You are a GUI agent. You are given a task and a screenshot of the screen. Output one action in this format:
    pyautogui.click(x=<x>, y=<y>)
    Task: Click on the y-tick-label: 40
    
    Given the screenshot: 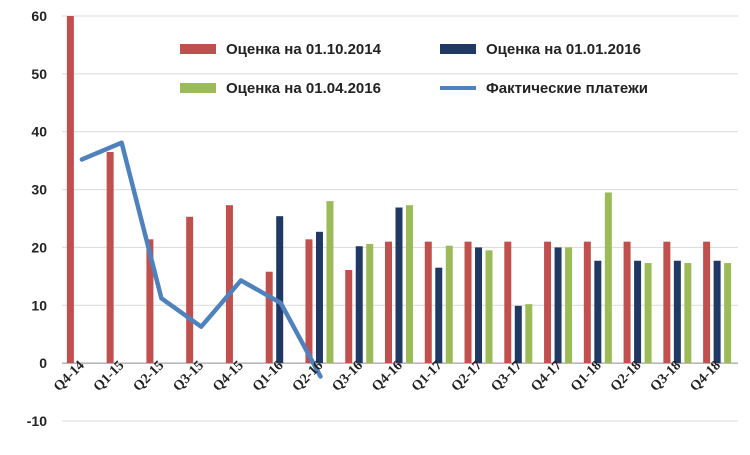 What is the action you would take?
    pyautogui.click(x=39, y=132)
    